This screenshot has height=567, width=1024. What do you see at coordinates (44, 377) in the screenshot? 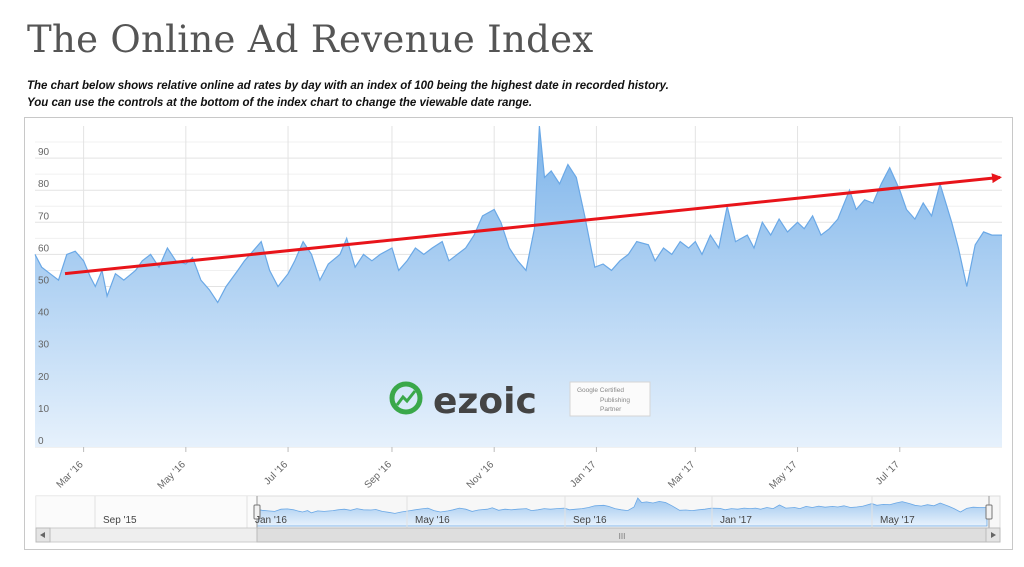
I see `y-tick-label: 20` at bounding box center [44, 377].